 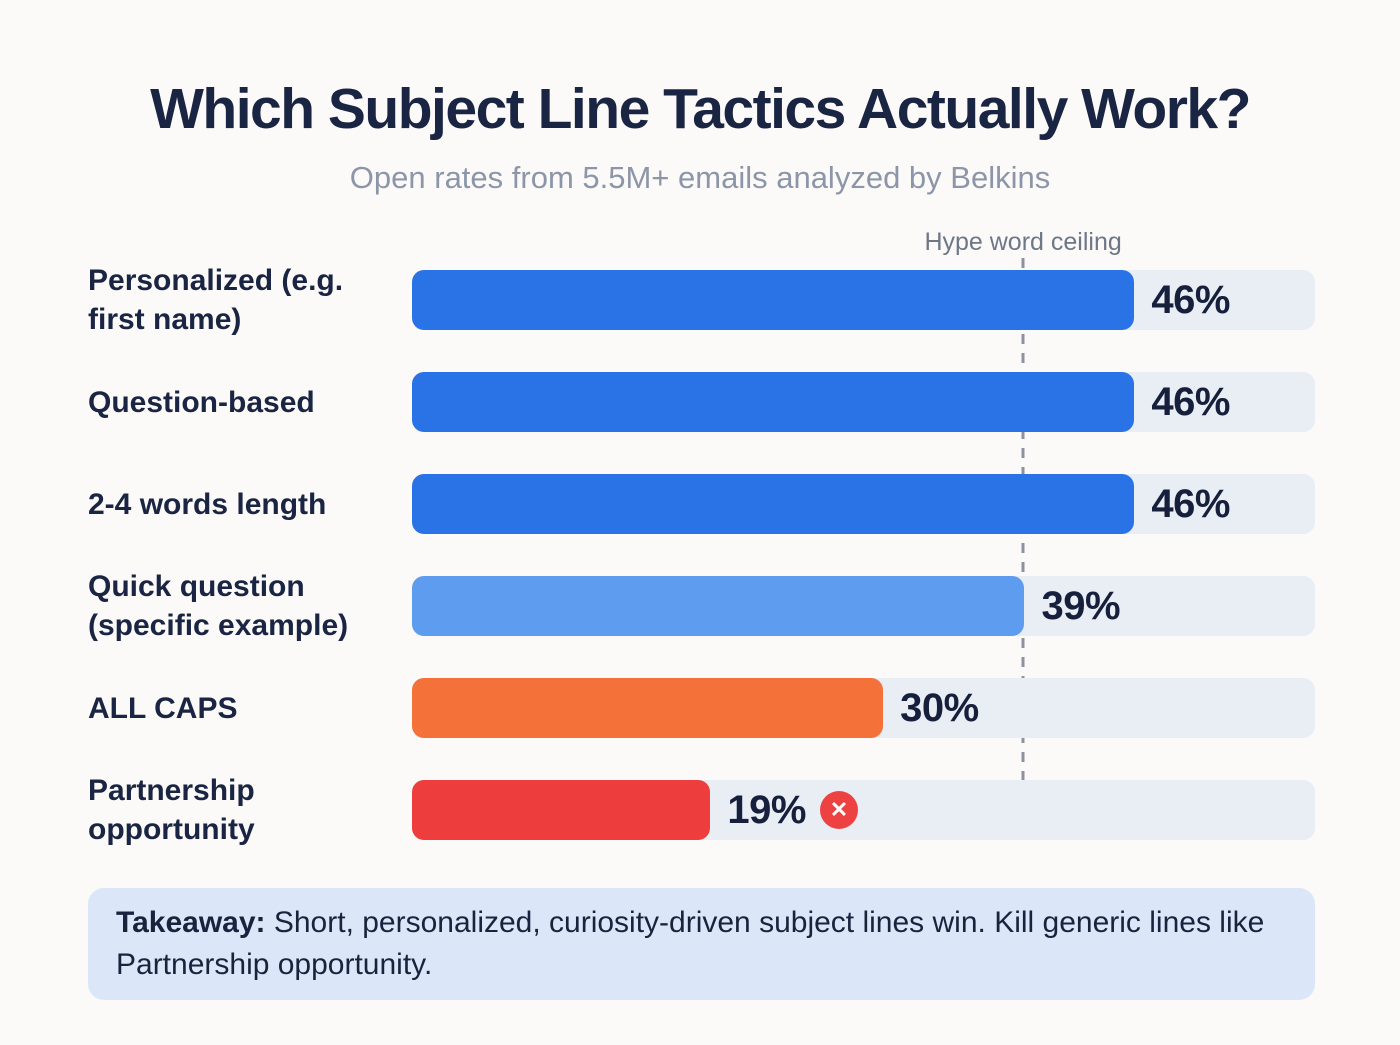 I want to click on category-label: Question-based, so click(x=201, y=402).